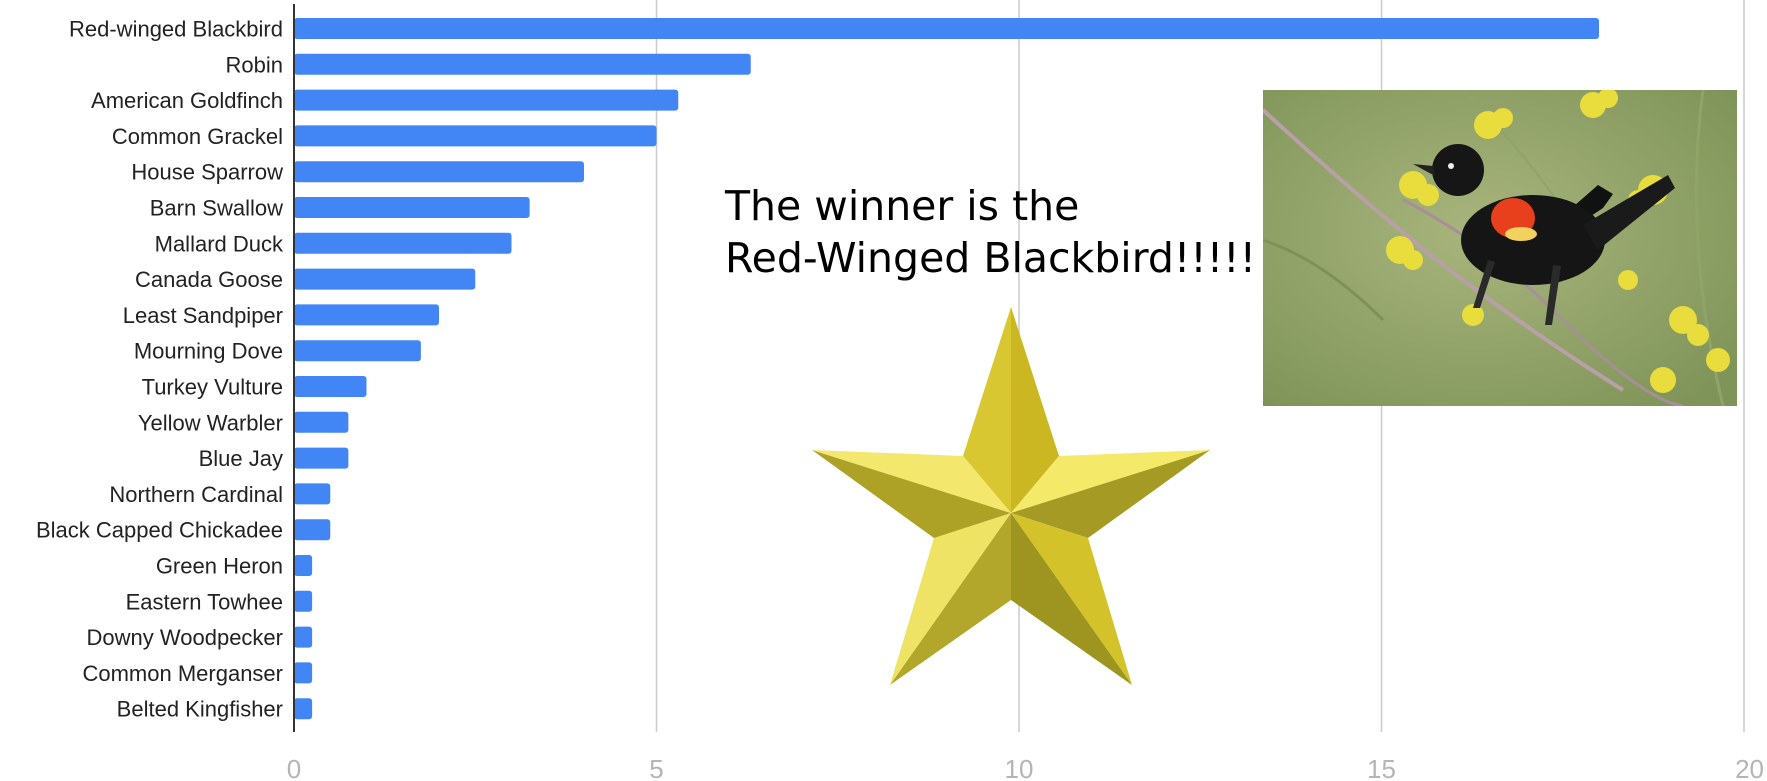 The image size is (1767, 781). What do you see at coordinates (187, 100) in the screenshot?
I see `category-label: American Goldfinch` at bounding box center [187, 100].